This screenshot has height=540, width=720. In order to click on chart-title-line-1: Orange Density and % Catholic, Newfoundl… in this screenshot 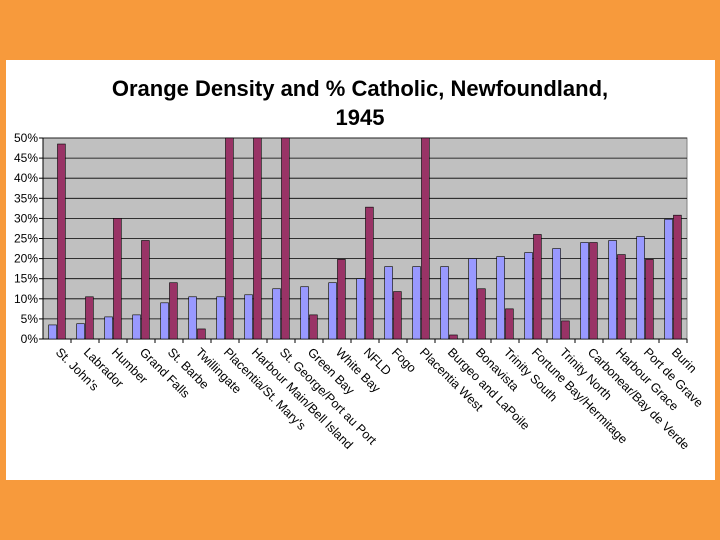, I will do `click(360, 88)`.